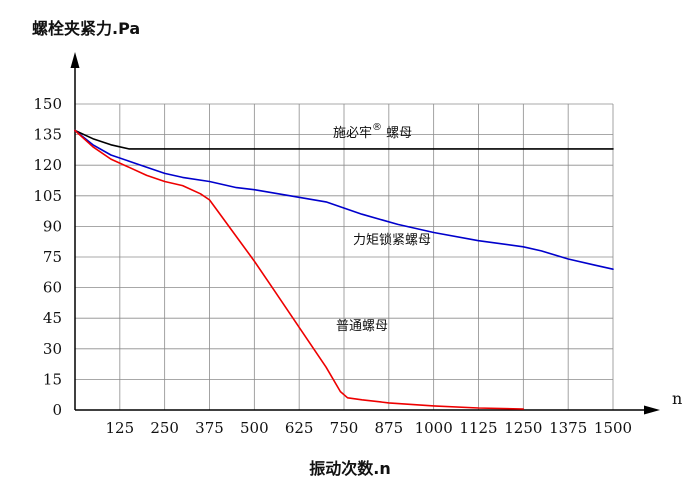  I want to click on x-axis-title: 振动次数.n, so click(349, 468).